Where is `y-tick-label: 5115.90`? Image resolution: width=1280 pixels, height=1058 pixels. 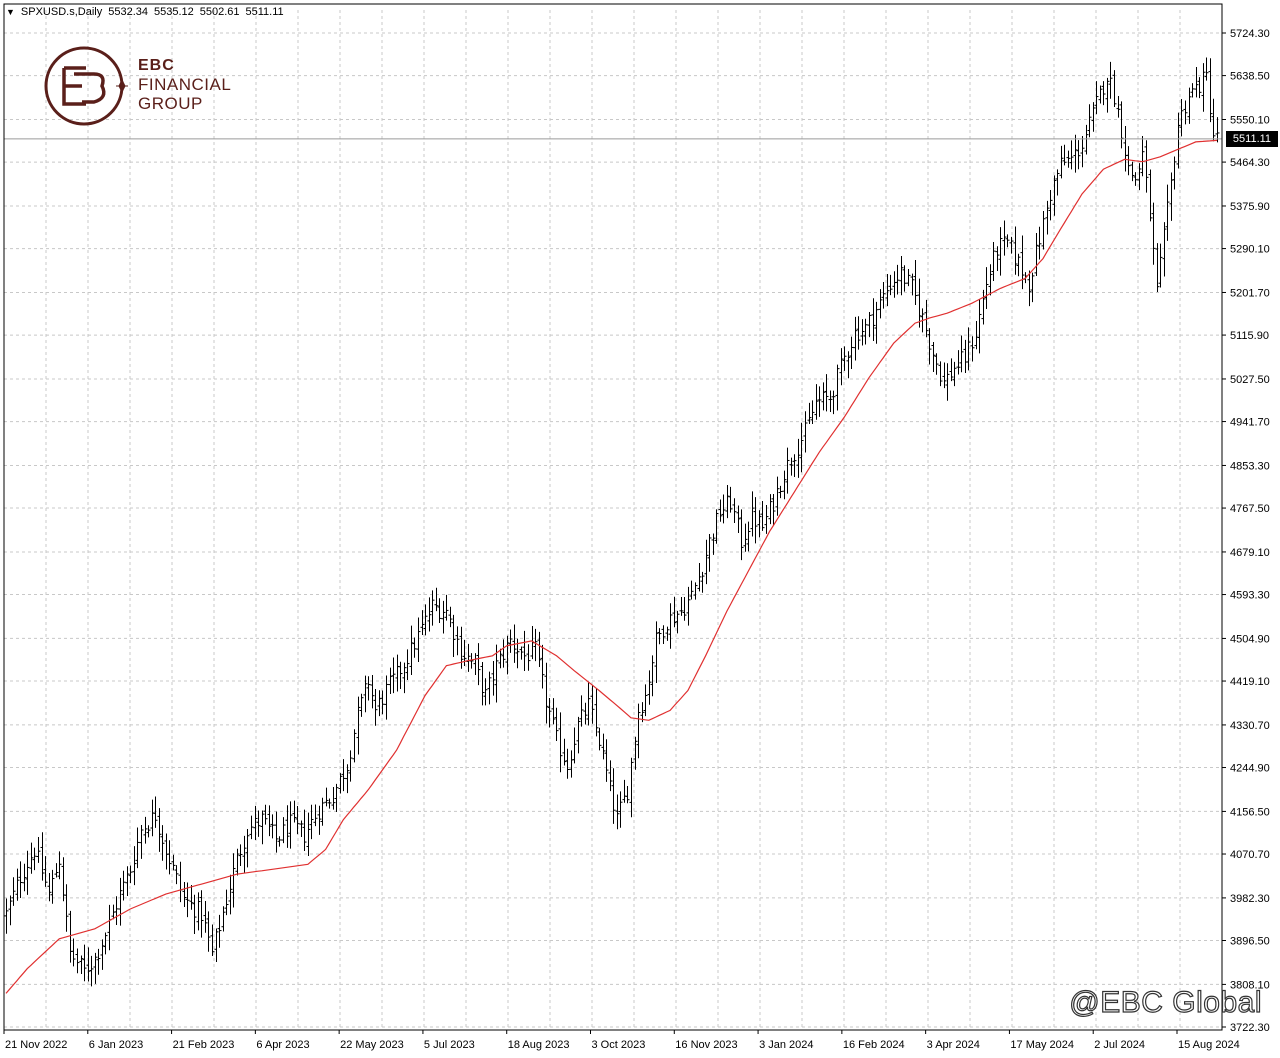
y-tick-label: 5115.90 is located at coordinates (1249, 336).